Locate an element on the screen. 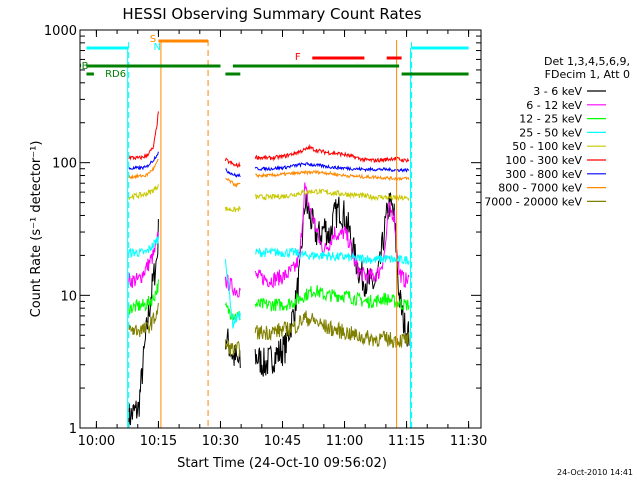 This screenshot has height=480, width=640. legend-entry-label-1: 6 - 12 keV is located at coordinates (554, 105).